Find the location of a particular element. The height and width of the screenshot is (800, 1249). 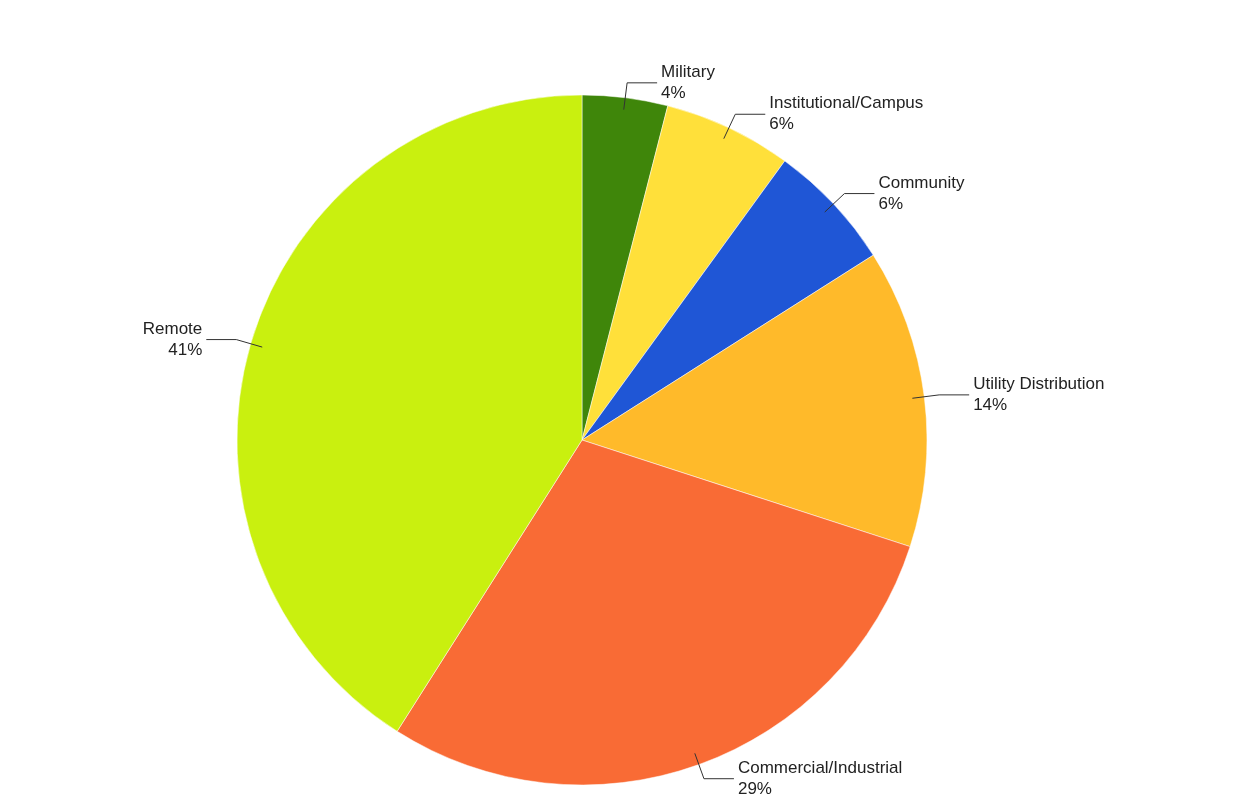

data-label: 4% is located at coordinates (673, 92).